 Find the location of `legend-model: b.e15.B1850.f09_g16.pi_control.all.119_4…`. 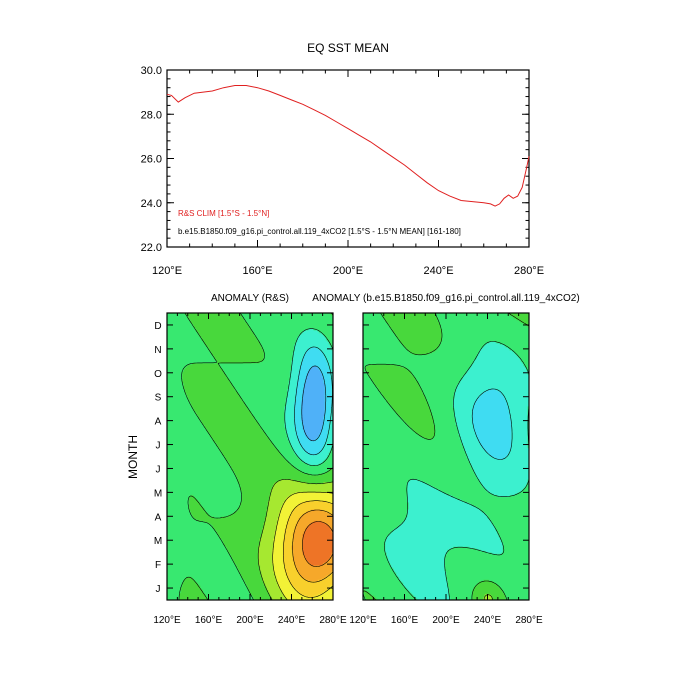

legend-model: b.e15.B1850.f09_g16.pi_control.all.119_4… is located at coordinates (319, 231).